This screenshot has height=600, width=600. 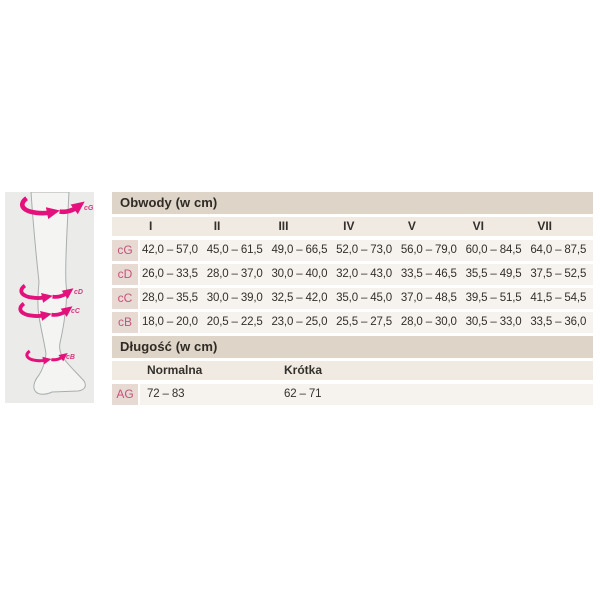 What do you see at coordinates (125, 274) in the screenshot?
I see `row-label: cD` at bounding box center [125, 274].